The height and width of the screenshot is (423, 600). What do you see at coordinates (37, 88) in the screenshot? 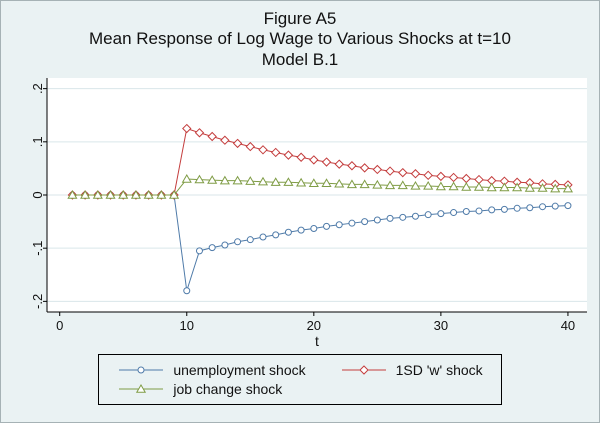
I see `y-tick-label: .2` at bounding box center [37, 88].